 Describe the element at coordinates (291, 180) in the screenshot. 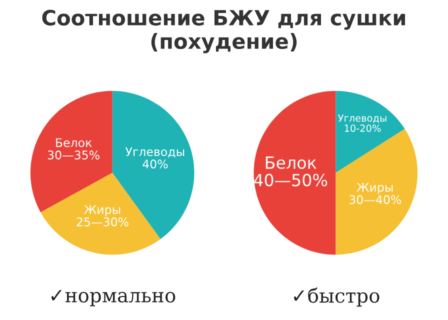

I see `text: 40—50%` at that location.